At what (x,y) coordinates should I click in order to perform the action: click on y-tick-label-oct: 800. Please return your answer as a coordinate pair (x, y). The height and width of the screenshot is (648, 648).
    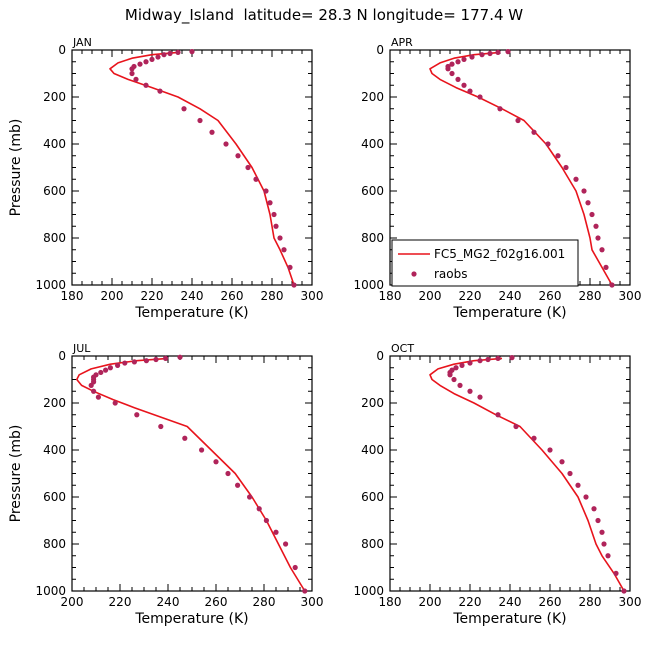
    Looking at the image, I should click on (372, 544).